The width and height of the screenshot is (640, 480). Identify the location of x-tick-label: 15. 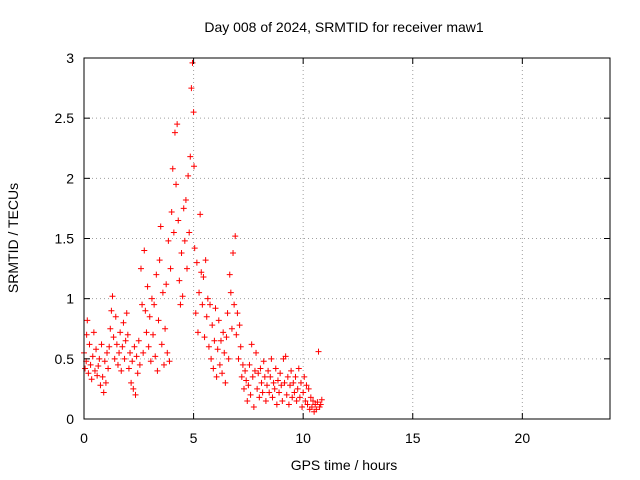
(413, 438).